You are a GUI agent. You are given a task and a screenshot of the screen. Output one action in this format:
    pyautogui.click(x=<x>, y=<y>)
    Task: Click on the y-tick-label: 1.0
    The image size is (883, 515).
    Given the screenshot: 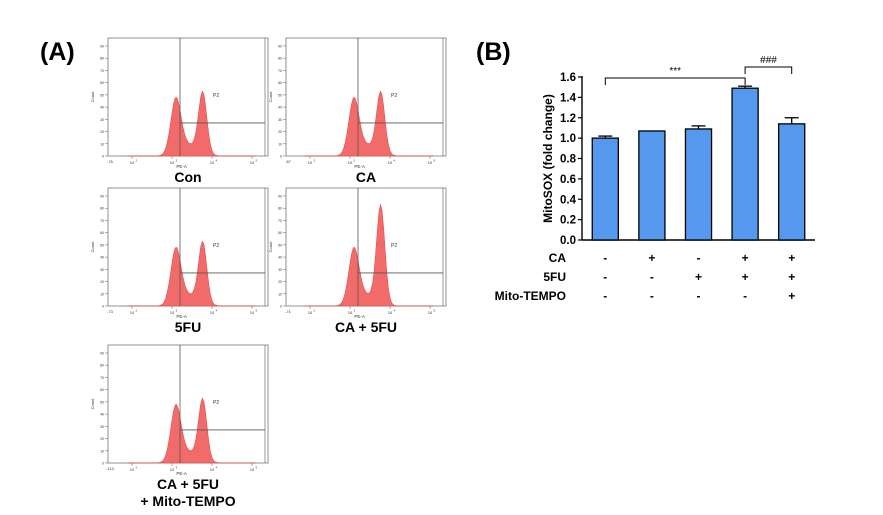 What is the action you would take?
    pyautogui.click(x=568, y=139)
    